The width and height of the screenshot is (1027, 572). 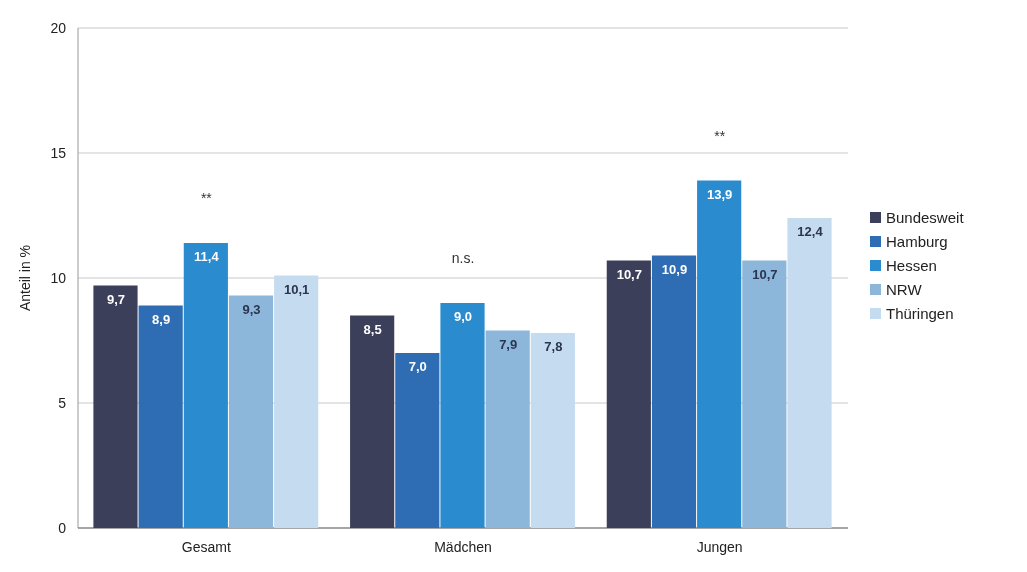 I want to click on data-label: 8,9, so click(x=161, y=319).